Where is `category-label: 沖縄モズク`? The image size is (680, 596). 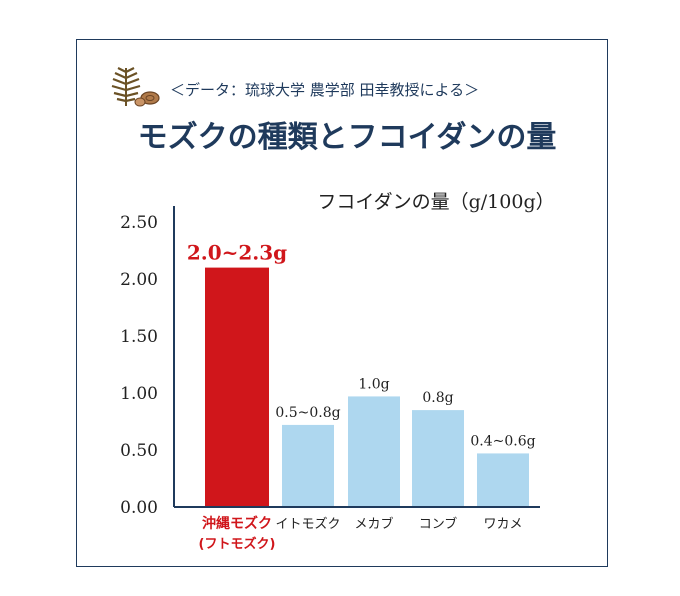
category-label: 沖縄モズク is located at coordinates (237, 523).